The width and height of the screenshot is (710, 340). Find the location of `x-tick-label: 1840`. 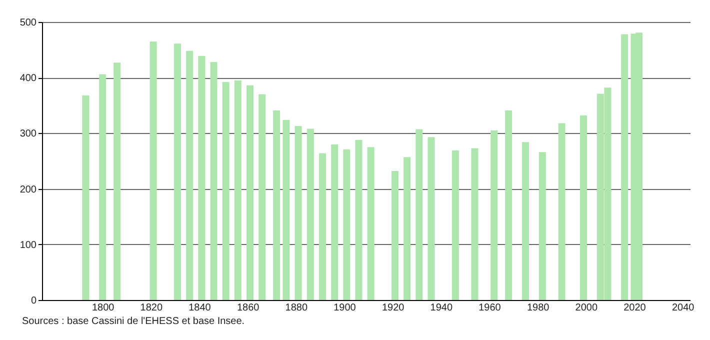

x-tick-label: 1840 is located at coordinates (200, 308).